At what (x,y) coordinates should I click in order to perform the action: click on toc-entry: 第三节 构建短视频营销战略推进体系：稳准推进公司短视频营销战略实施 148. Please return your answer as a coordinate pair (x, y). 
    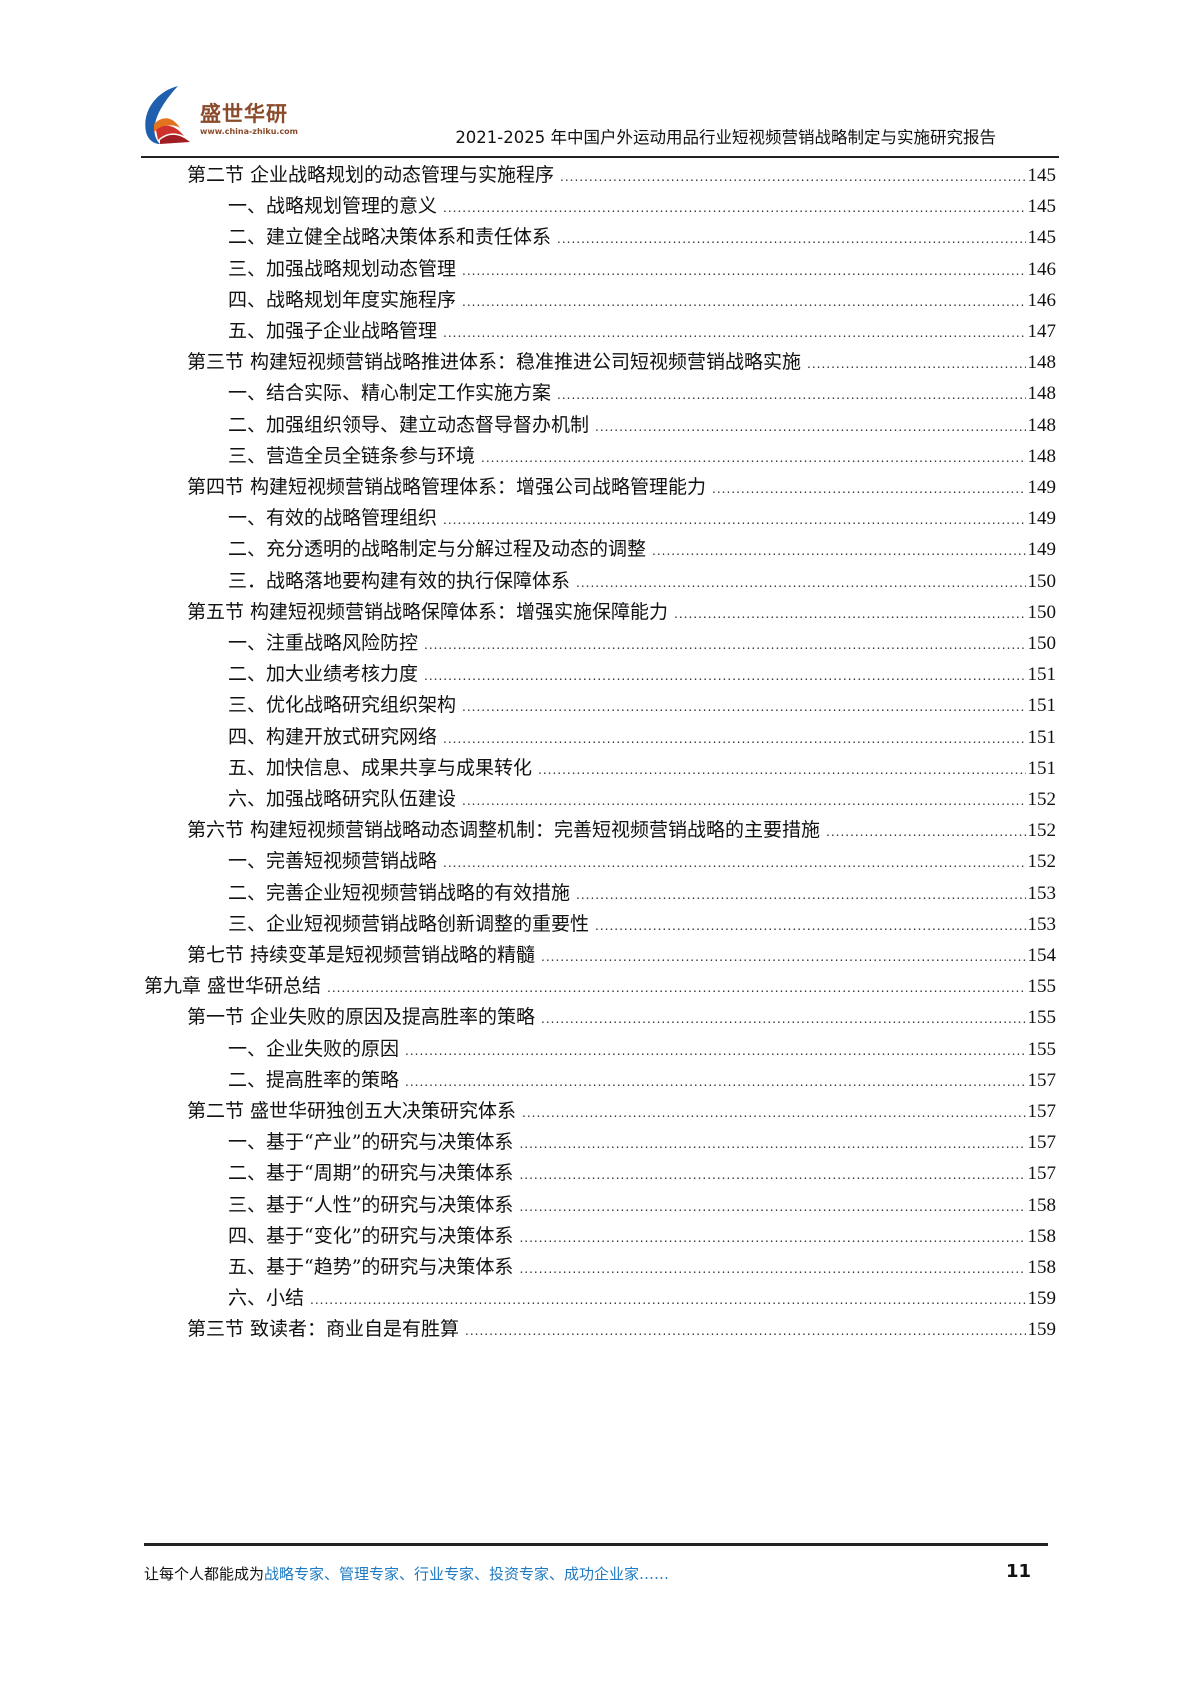
    Looking at the image, I should click on (621, 362).